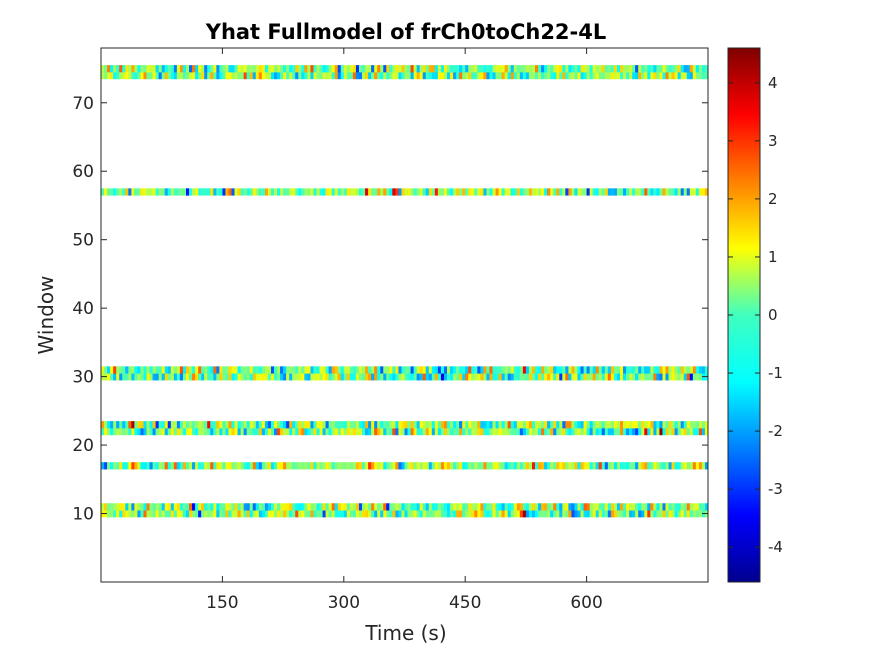 This screenshot has height=656, width=875. Describe the element at coordinates (222, 603) in the screenshot. I see `x-tick-label: 150` at that location.